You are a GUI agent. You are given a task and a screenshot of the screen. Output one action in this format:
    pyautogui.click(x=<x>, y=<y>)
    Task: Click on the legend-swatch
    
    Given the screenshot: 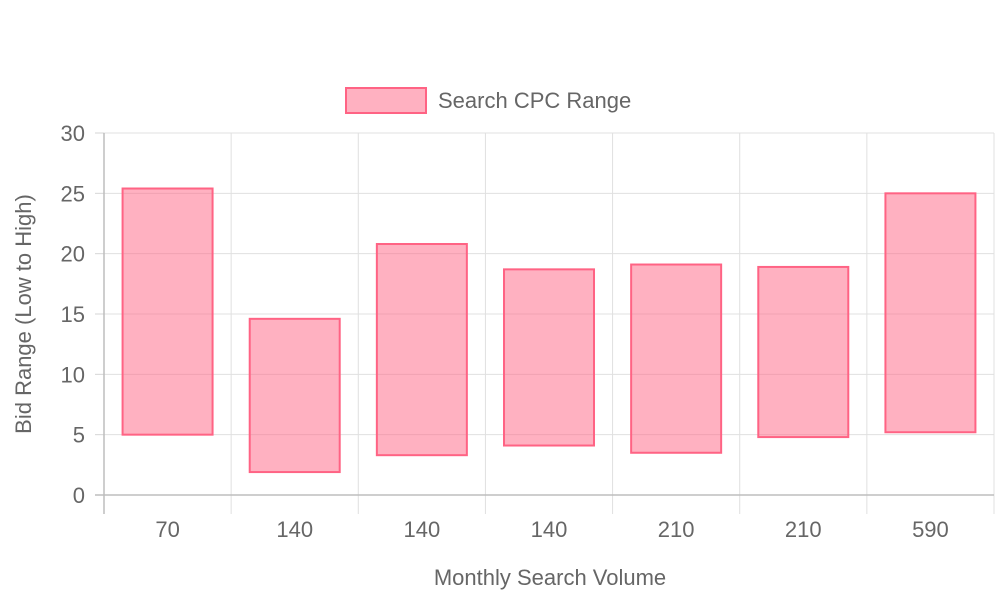 What is the action you would take?
    pyautogui.click(x=386, y=100)
    